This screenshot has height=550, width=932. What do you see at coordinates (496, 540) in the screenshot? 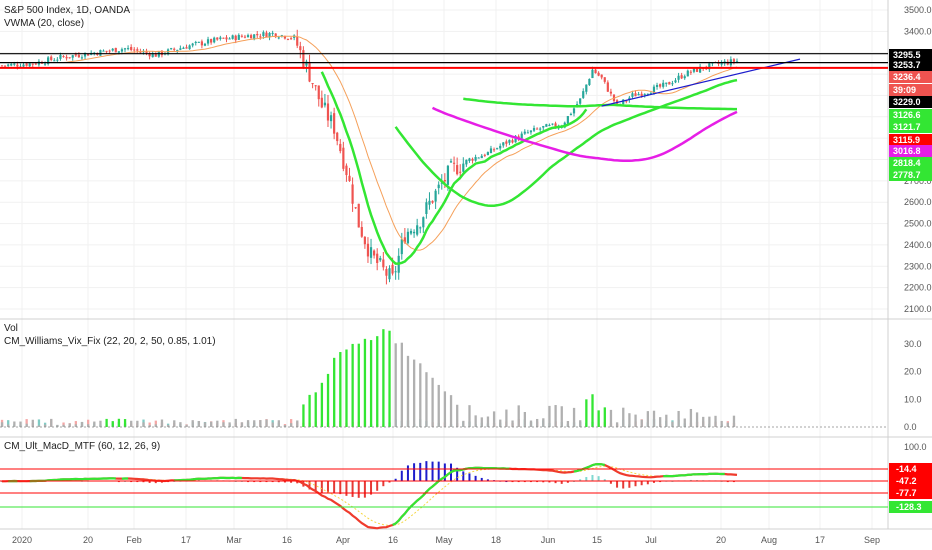
I see `time-tick-label: 18` at bounding box center [496, 540].